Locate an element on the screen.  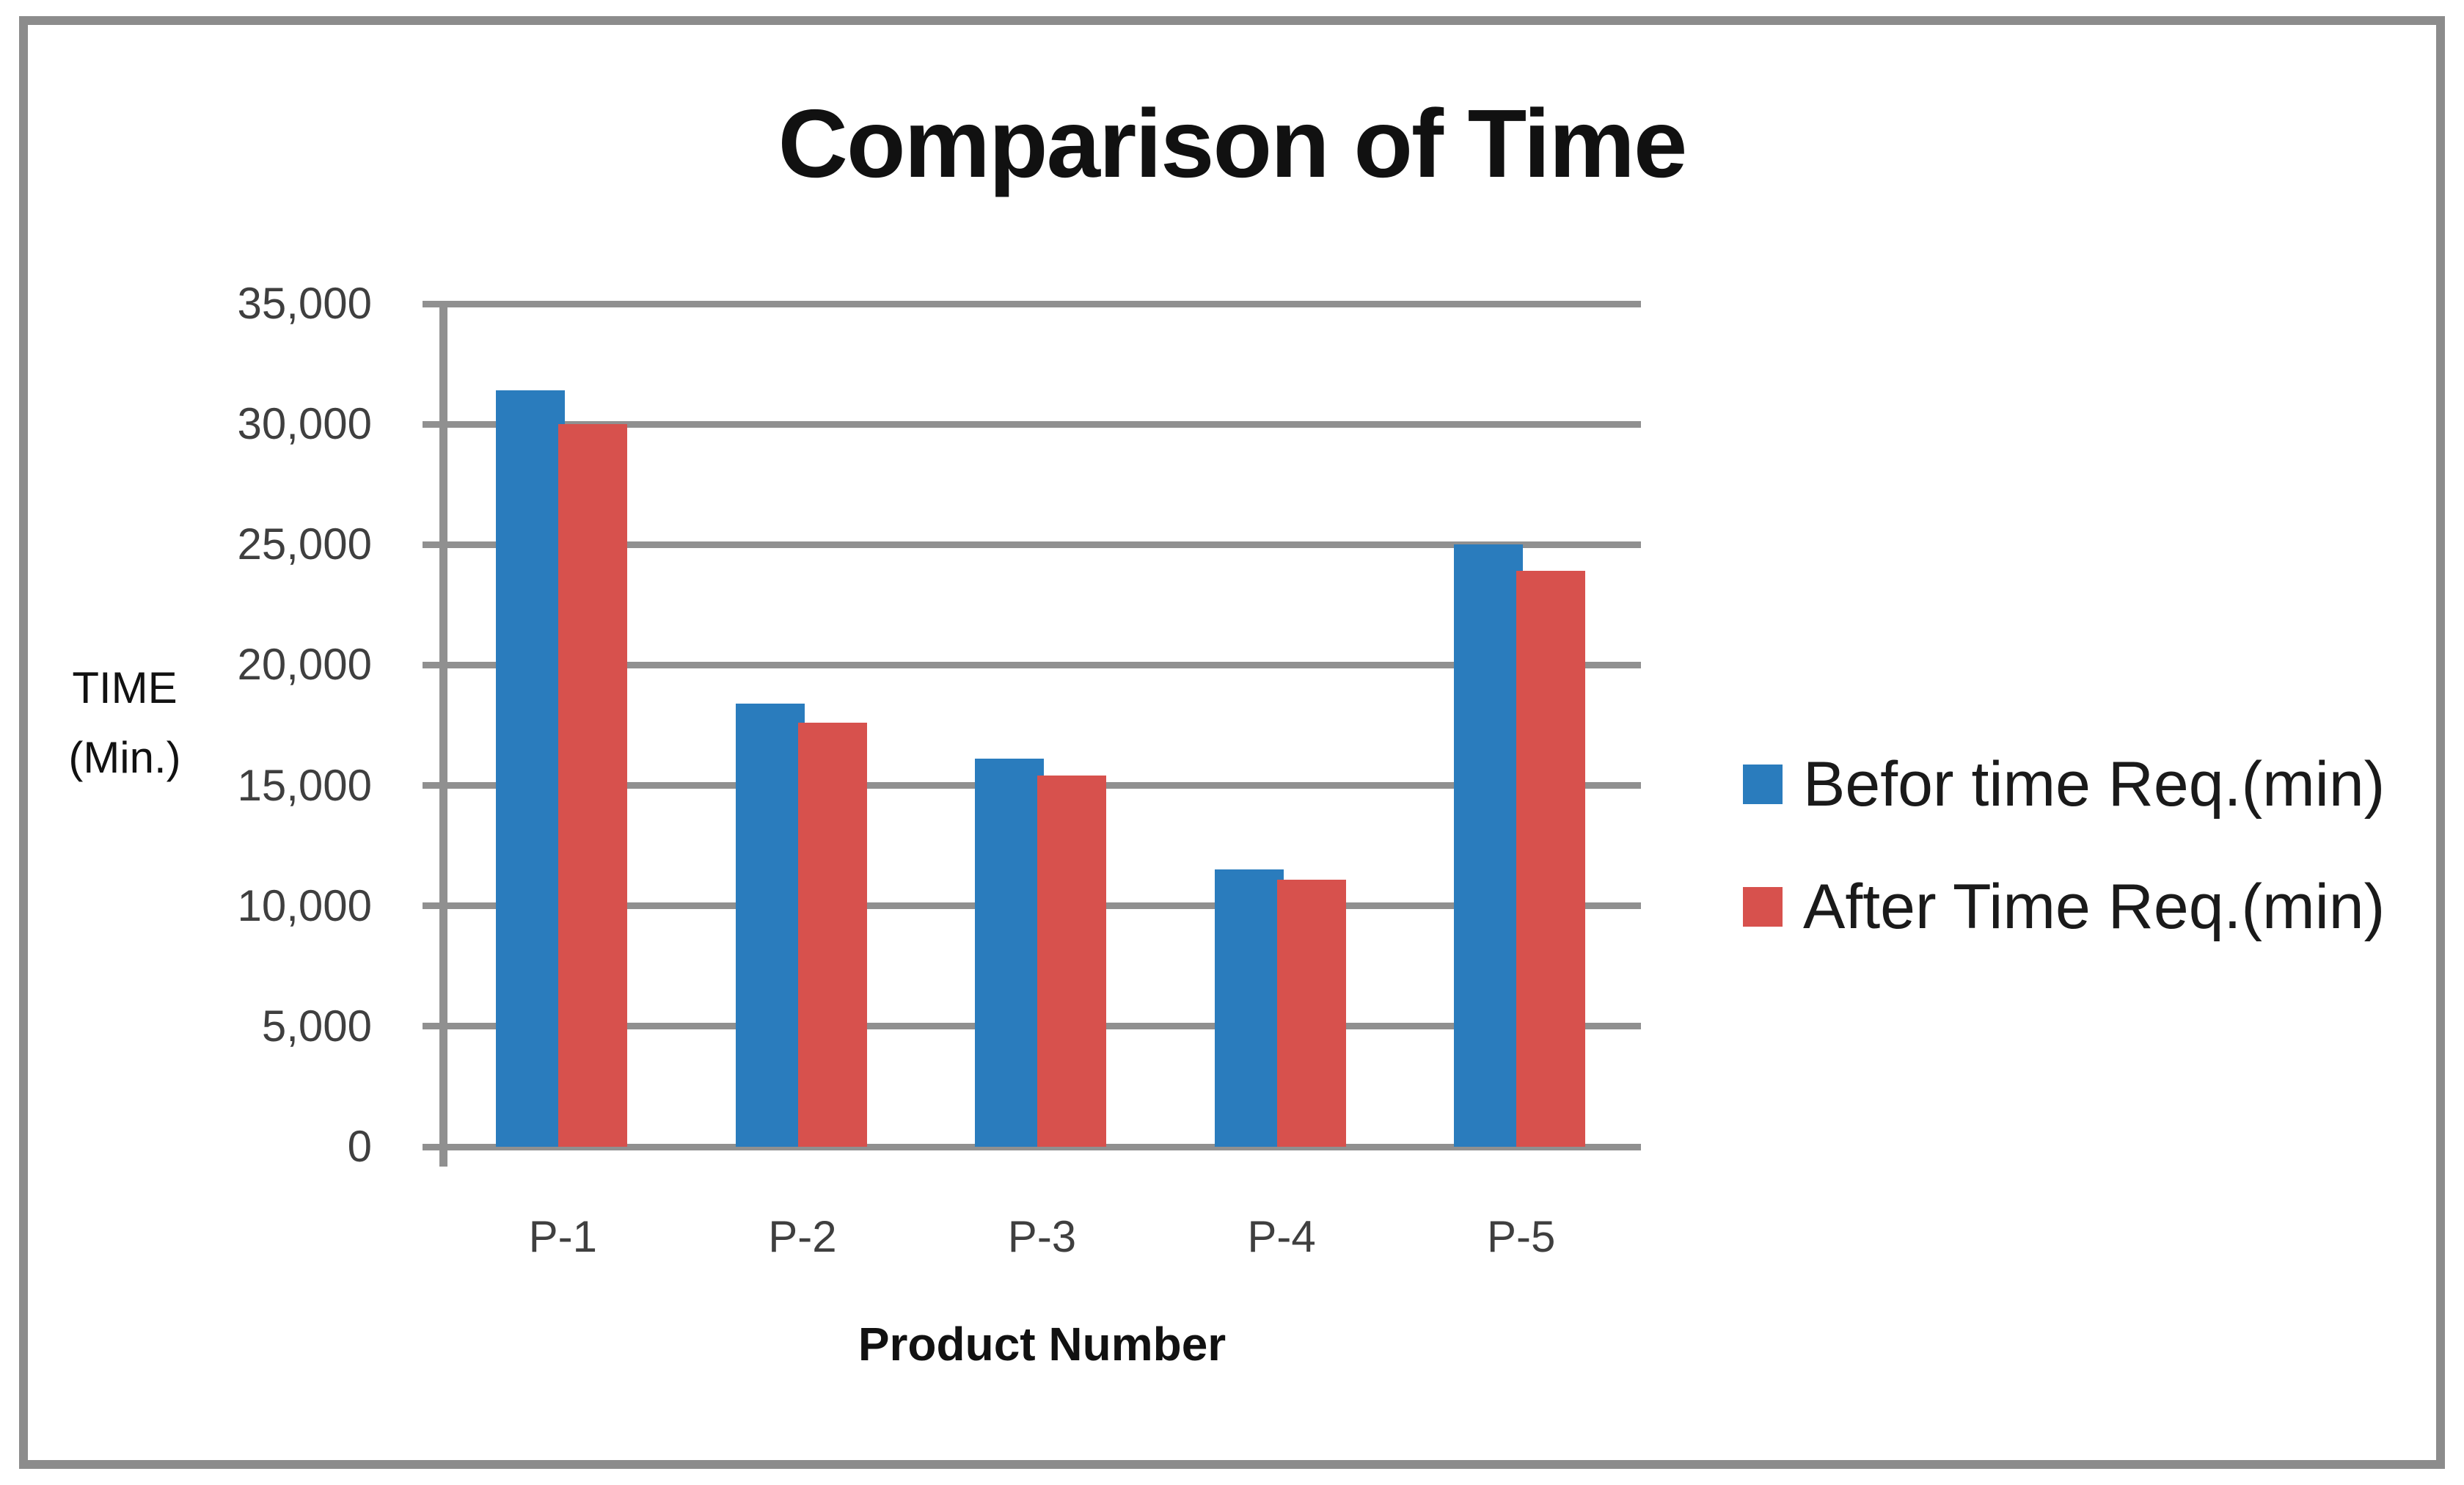
bar-P-2-before is located at coordinates (770, 925).